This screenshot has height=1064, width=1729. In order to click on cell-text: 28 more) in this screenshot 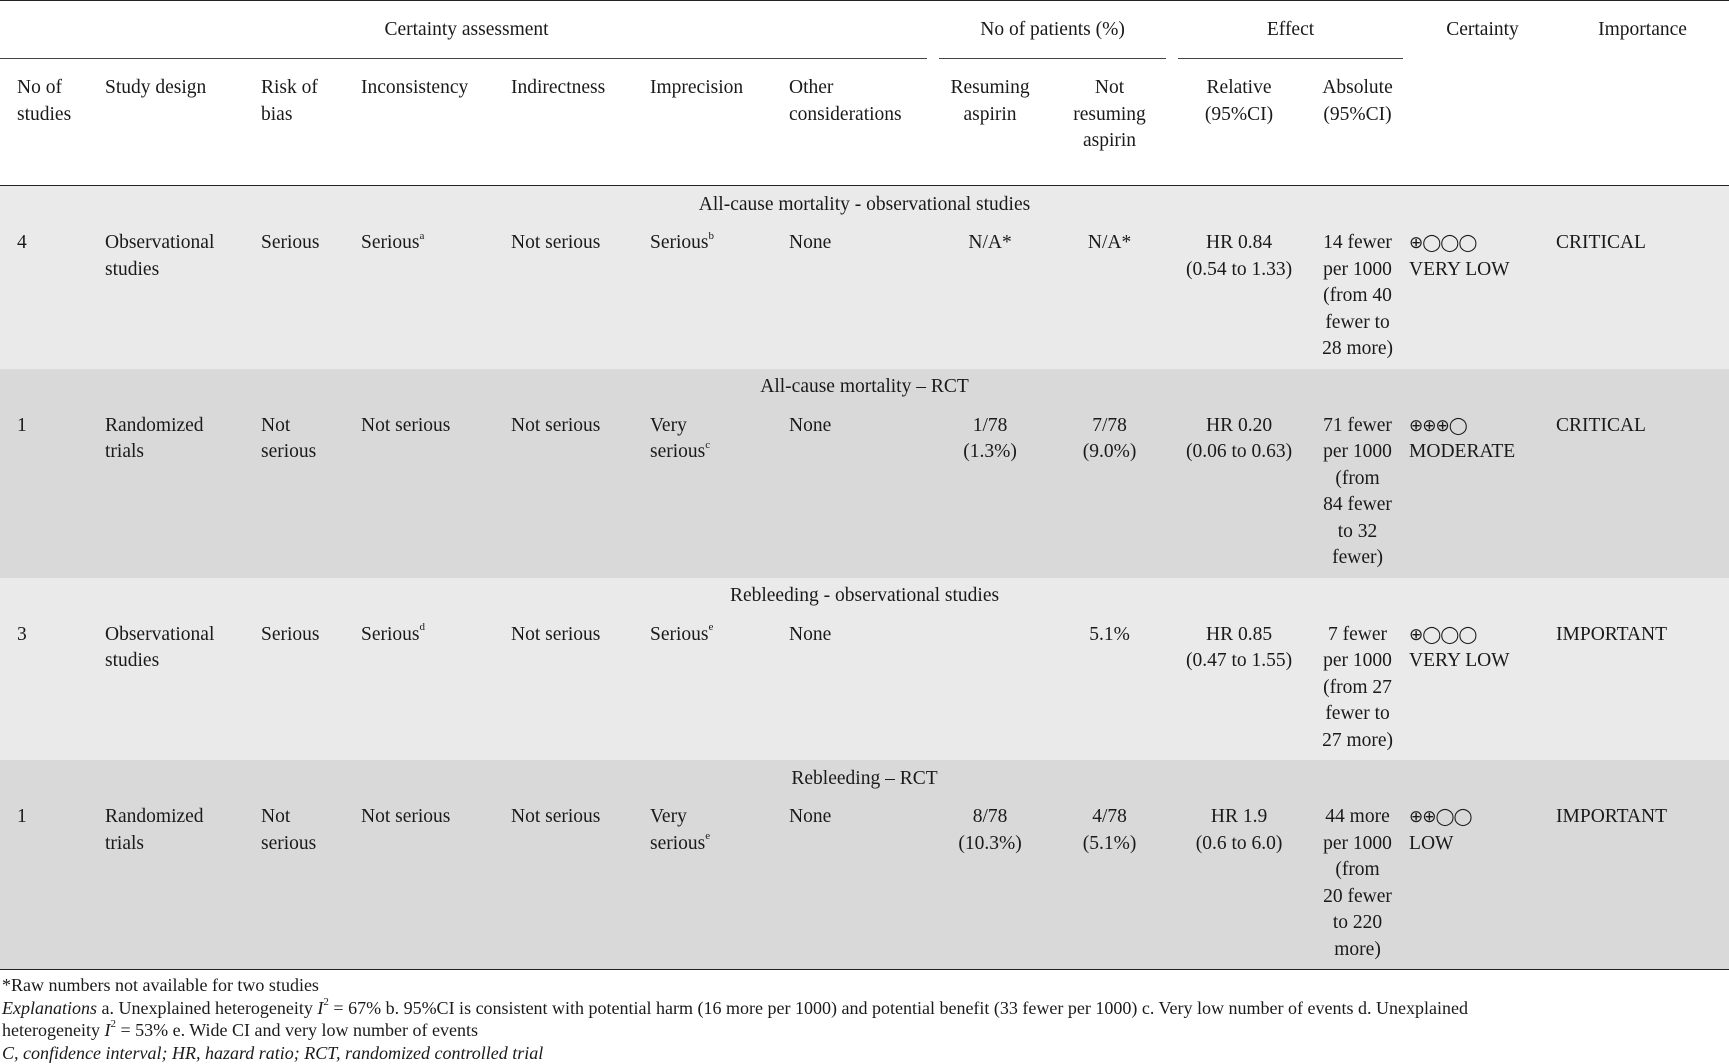, I will do `click(1357, 348)`.